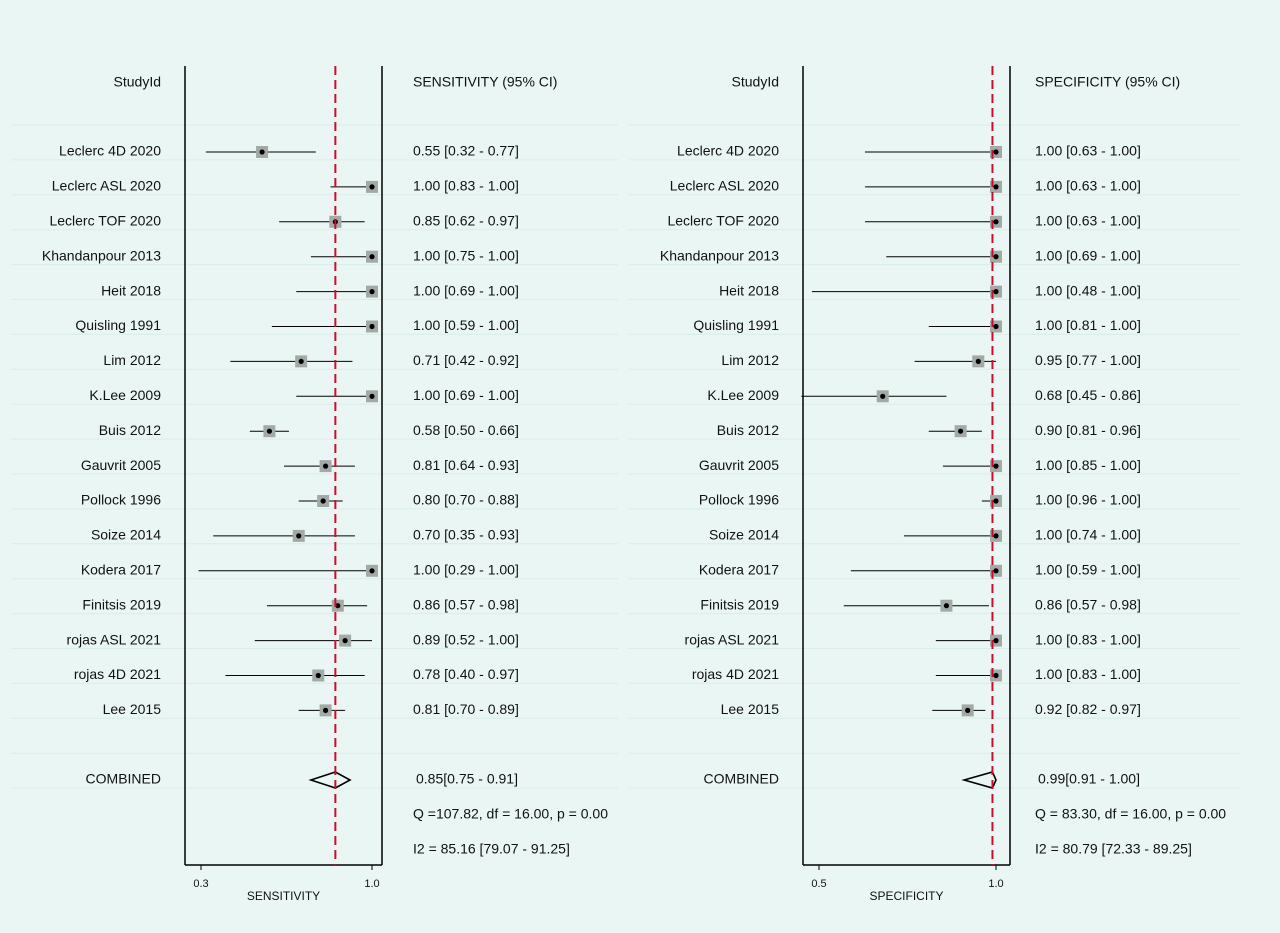  Describe the element at coordinates (123, 779) in the screenshot. I see `combined-label: COMBINED` at that location.